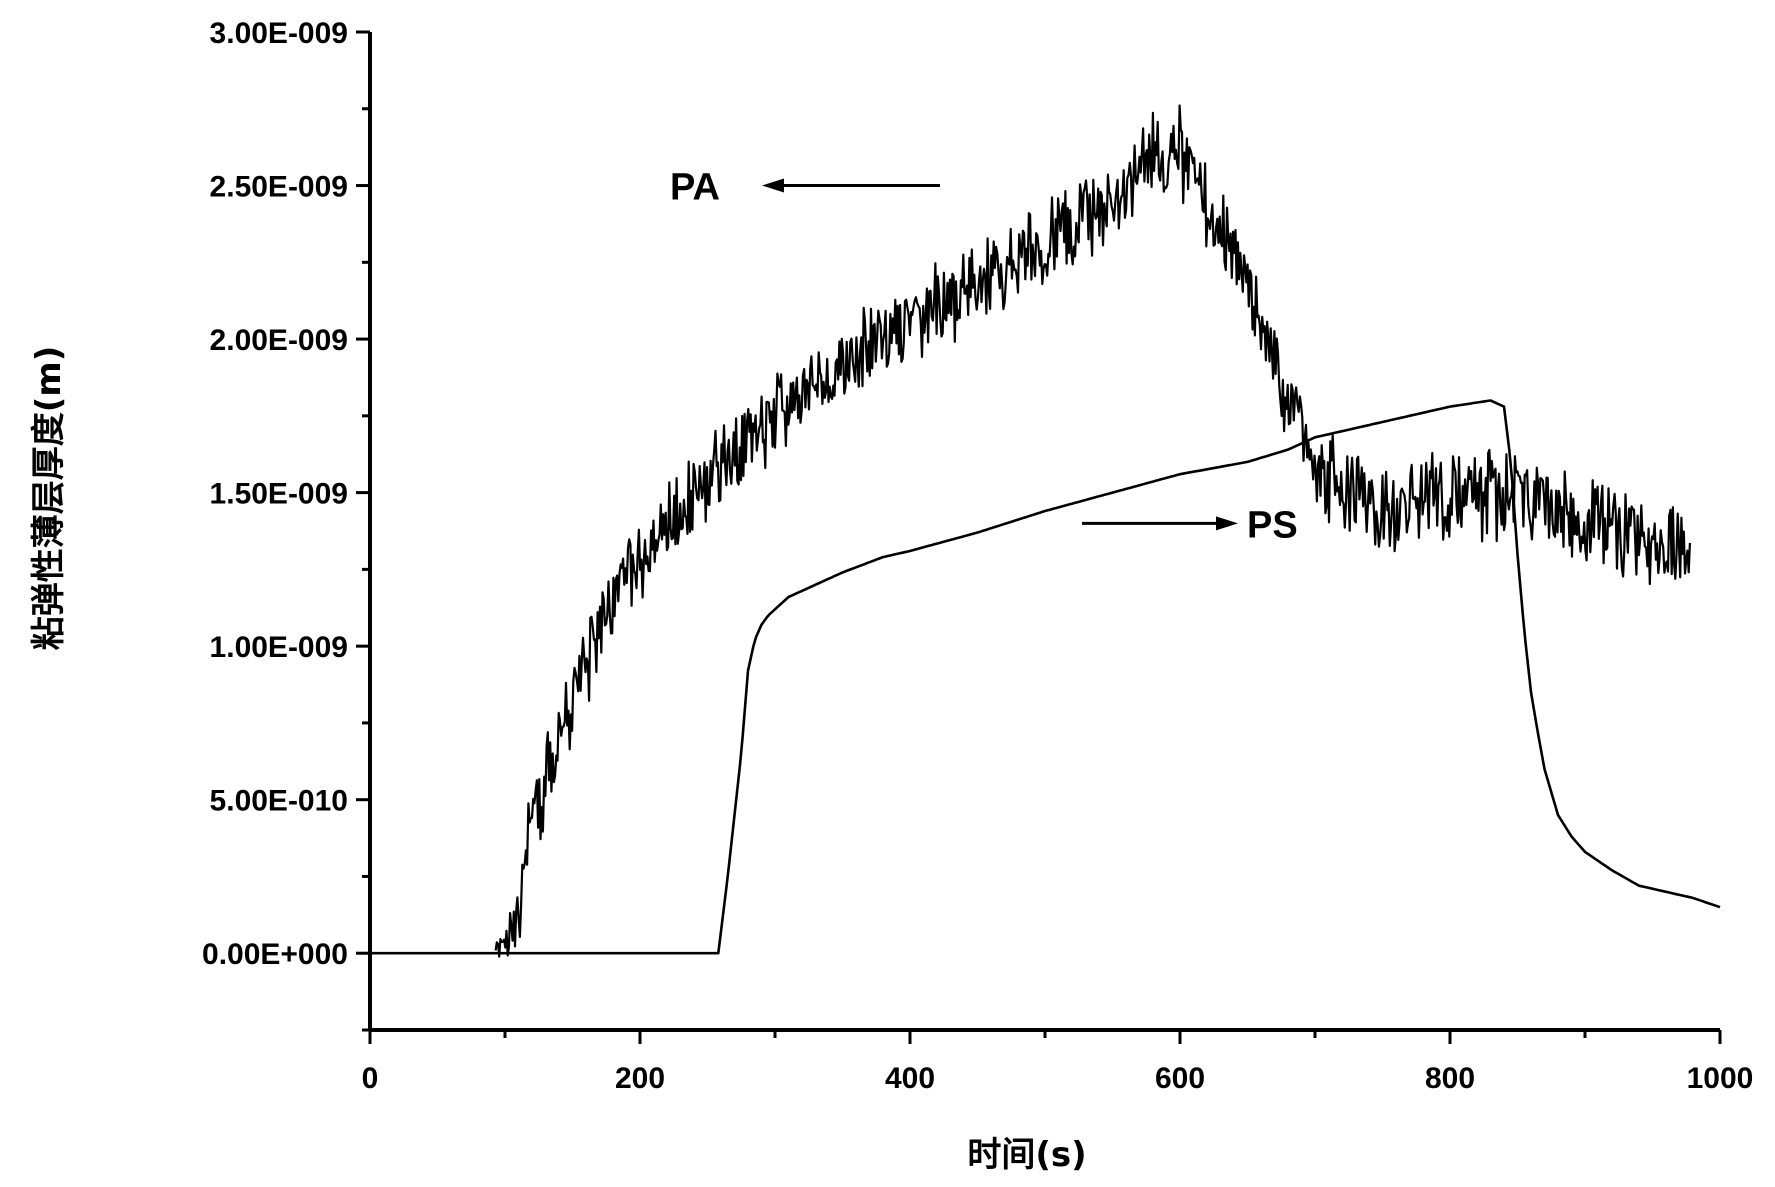 Image resolution: width=1775 pixels, height=1187 pixels. I want to click on y-tick-label: 3.00E-009, so click(279, 33).